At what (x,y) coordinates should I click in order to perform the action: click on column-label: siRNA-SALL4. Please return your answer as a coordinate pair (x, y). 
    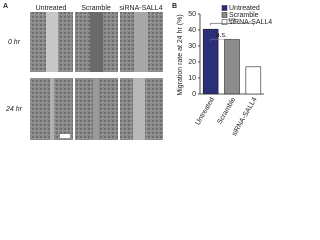
    Looking at the image, I should click on (140, 8).